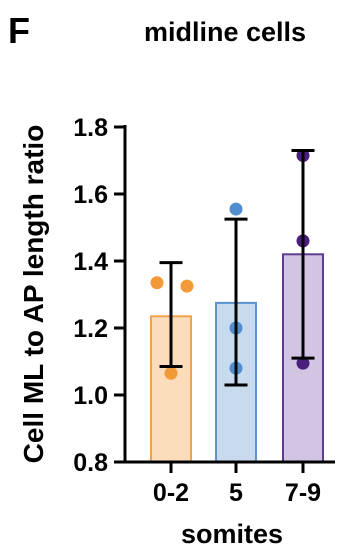 The height and width of the screenshot is (560, 343). I want to click on x-axis-label: somites, so click(232, 534).